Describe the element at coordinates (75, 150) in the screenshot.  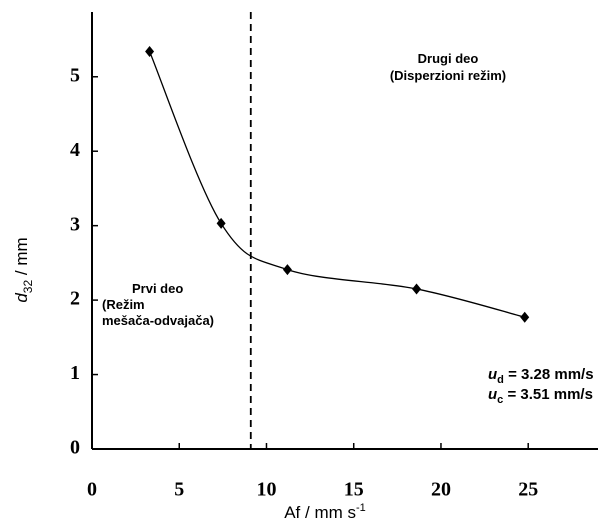
I see `y-tick-label: 4` at that location.